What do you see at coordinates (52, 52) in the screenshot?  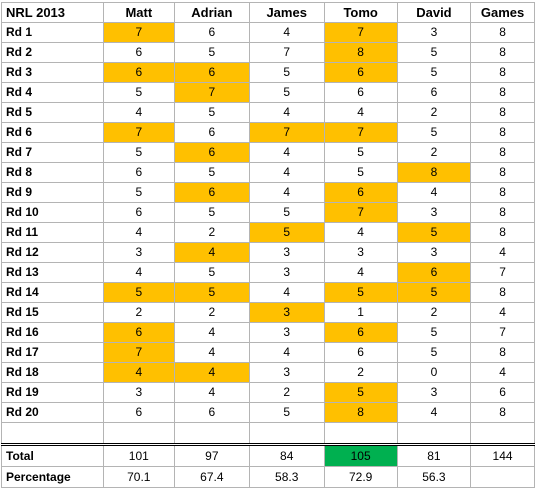 I see `round-label: Rd 2` at bounding box center [52, 52].